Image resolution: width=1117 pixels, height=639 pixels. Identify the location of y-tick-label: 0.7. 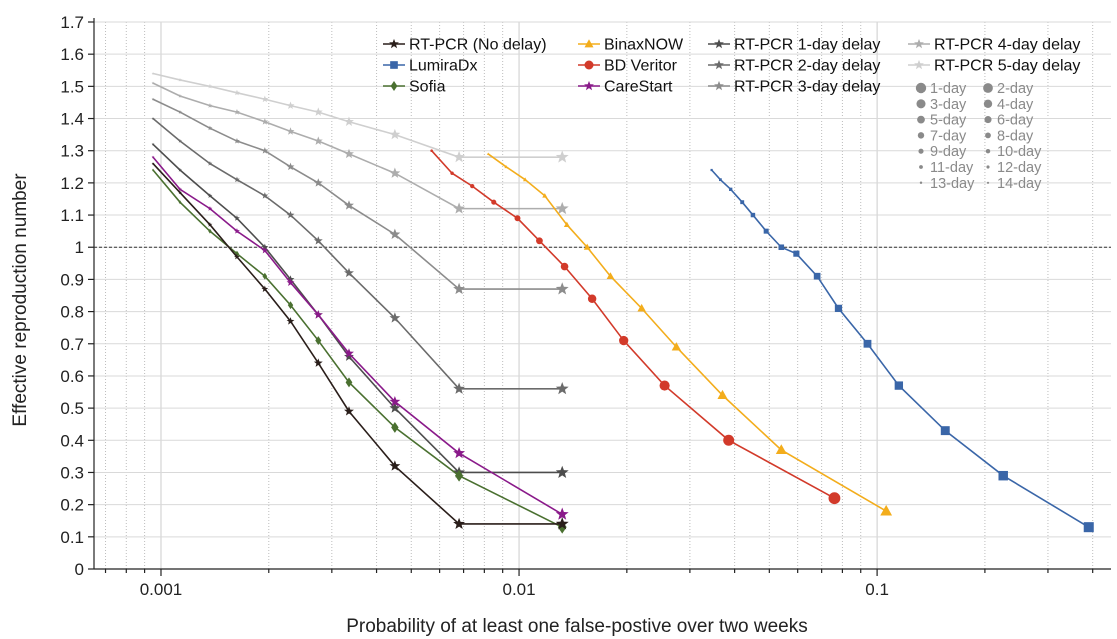
(72, 344).